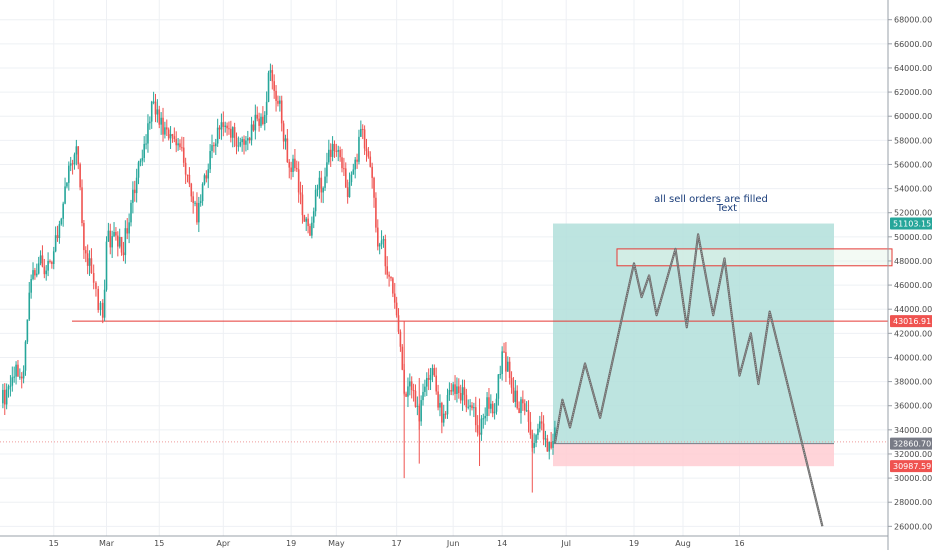 The height and width of the screenshot is (550, 932). Describe the element at coordinates (913, 526) in the screenshot. I see `y-tick-label: 26000.00` at that location.